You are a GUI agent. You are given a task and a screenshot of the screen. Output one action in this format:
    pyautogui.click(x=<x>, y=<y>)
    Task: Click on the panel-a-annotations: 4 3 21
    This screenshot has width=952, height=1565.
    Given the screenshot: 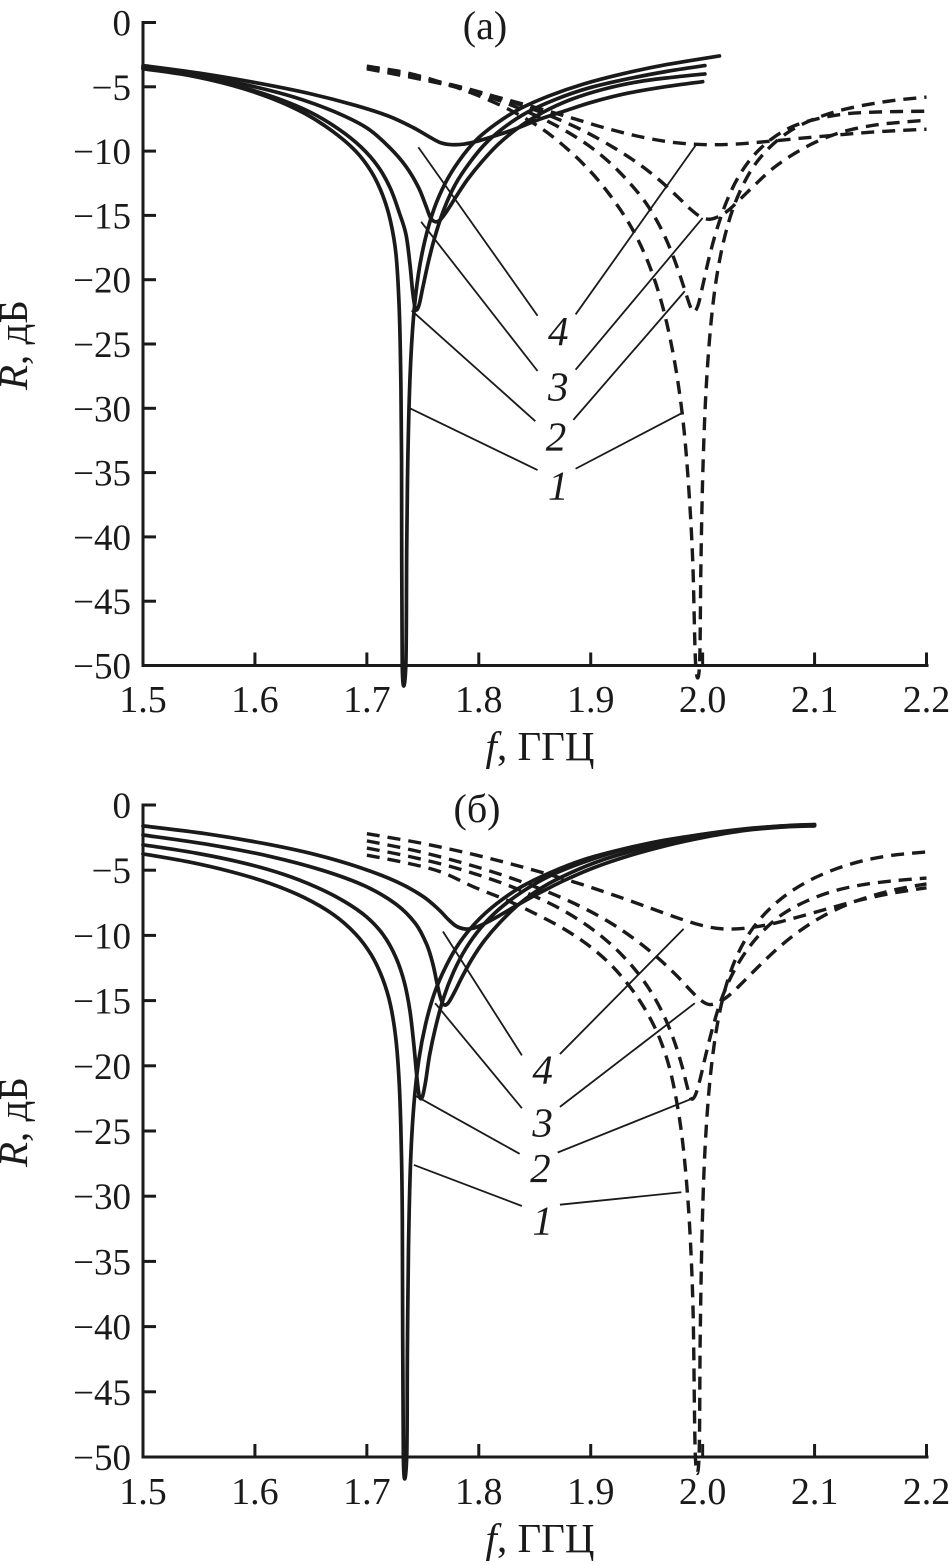 What is the action you would take?
    pyautogui.click(x=556, y=325)
    